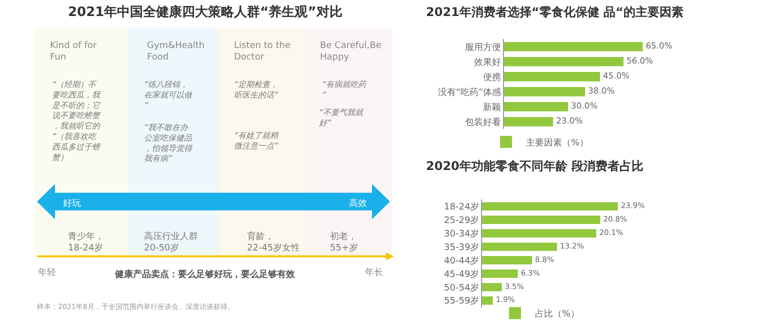  Describe the element at coordinates (256, 90) in the screenshot. I see `text: “定期检查，听医生的话”` at that location.